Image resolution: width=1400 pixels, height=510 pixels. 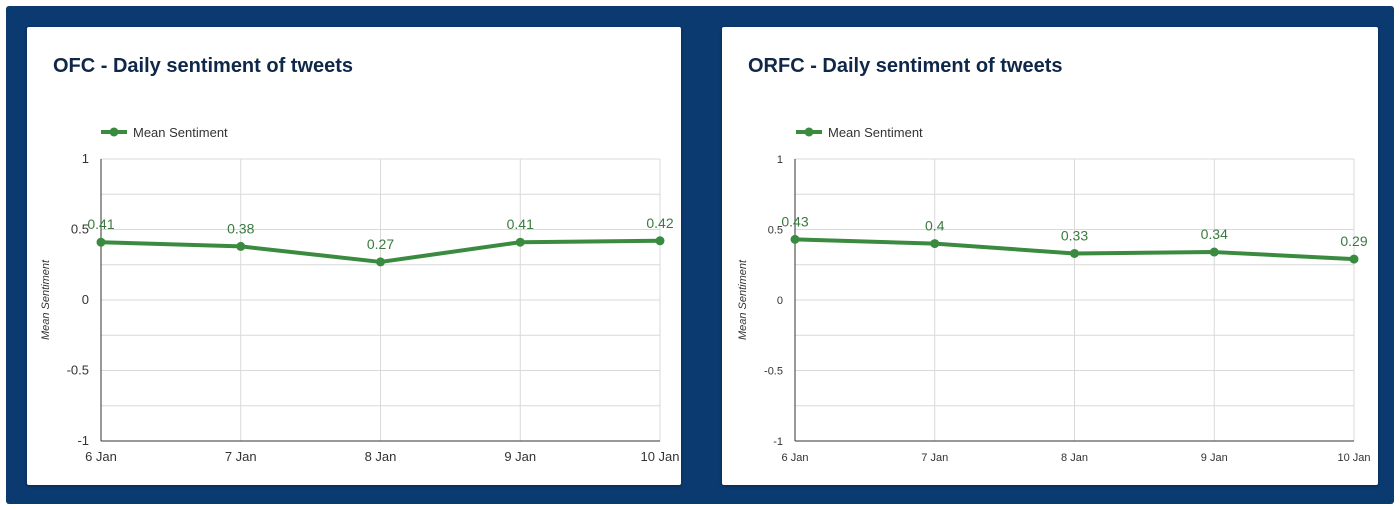 I want to click on data-label: 0.4, so click(x=935, y=226).